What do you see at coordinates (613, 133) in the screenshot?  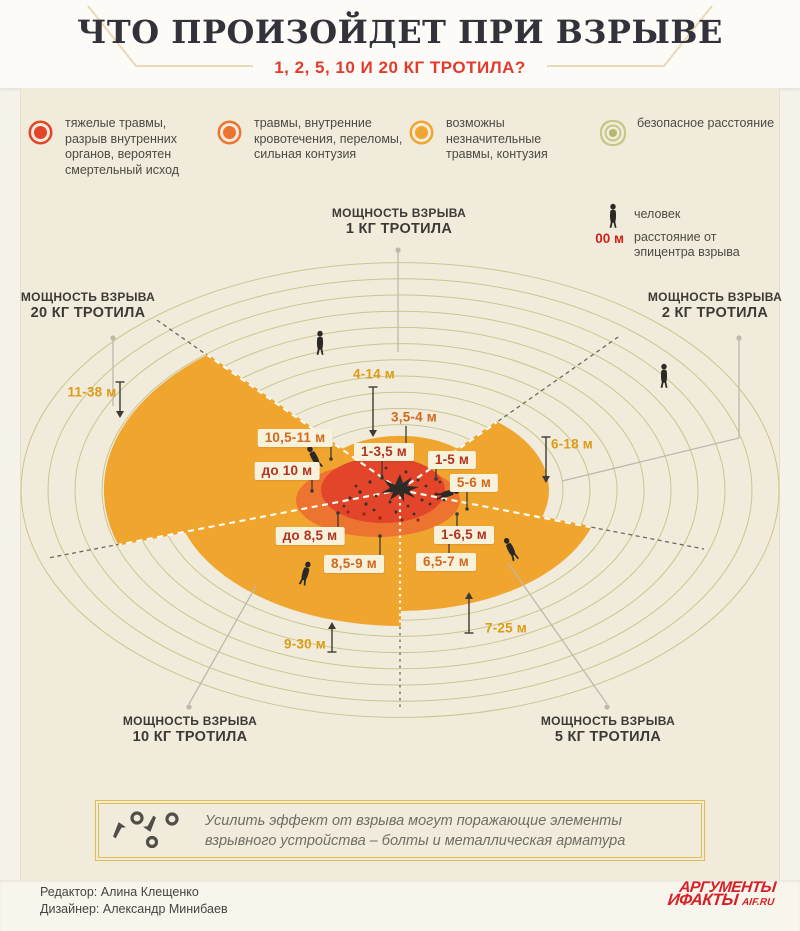 I see `safe-zone-icon` at bounding box center [613, 133].